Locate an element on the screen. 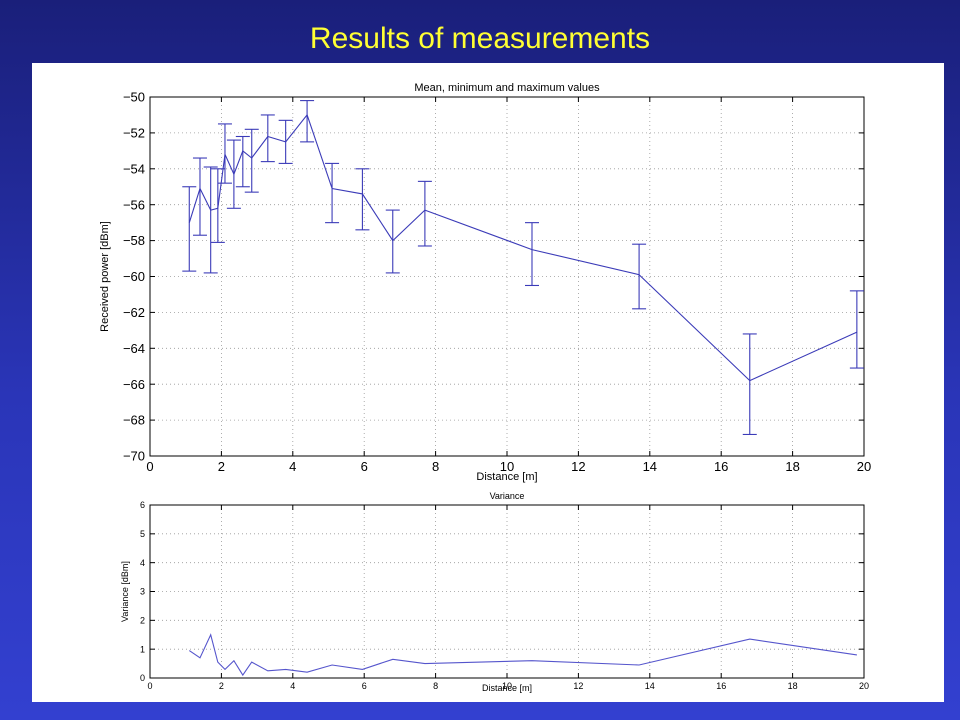 Image resolution: width=960 pixels, height=720 pixels. y-tick-label: −70 is located at coordinates (134, 456).